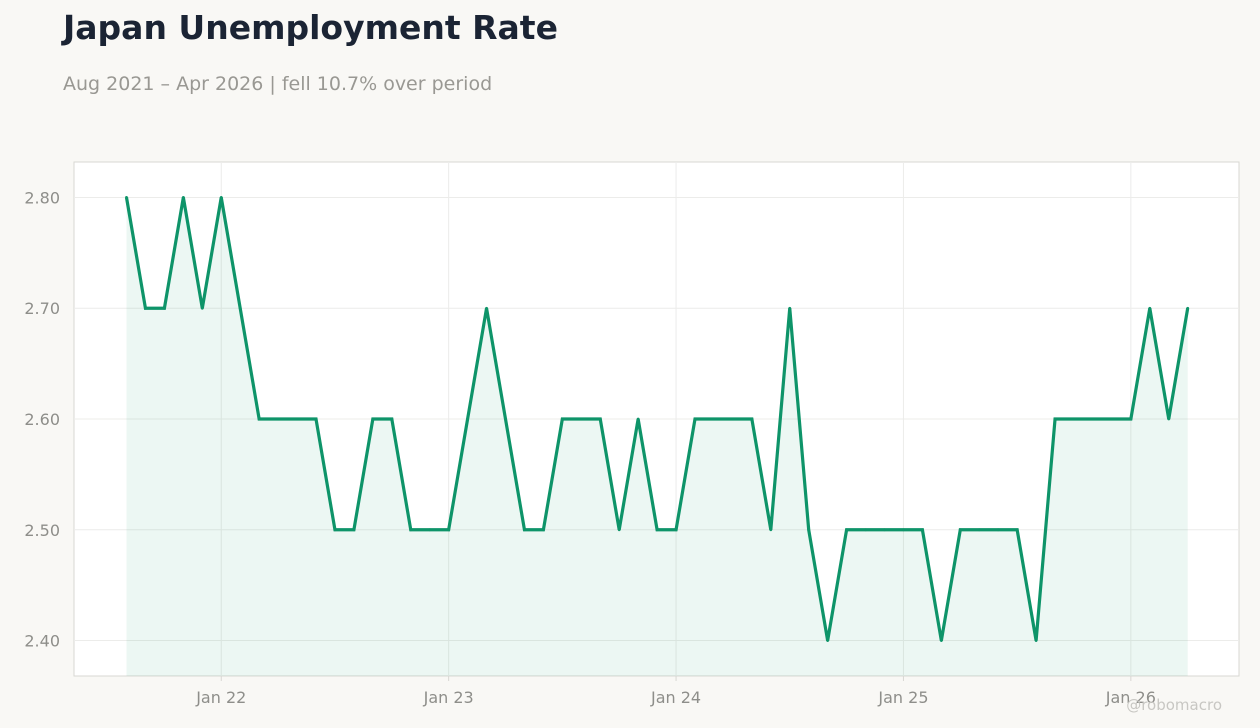 This screenshot has width=1260, height=728. What do you see at coordinates (1174, 705) in the screenshot?
I see `watermark: @robomacro` at bounding box center [1174, 705].